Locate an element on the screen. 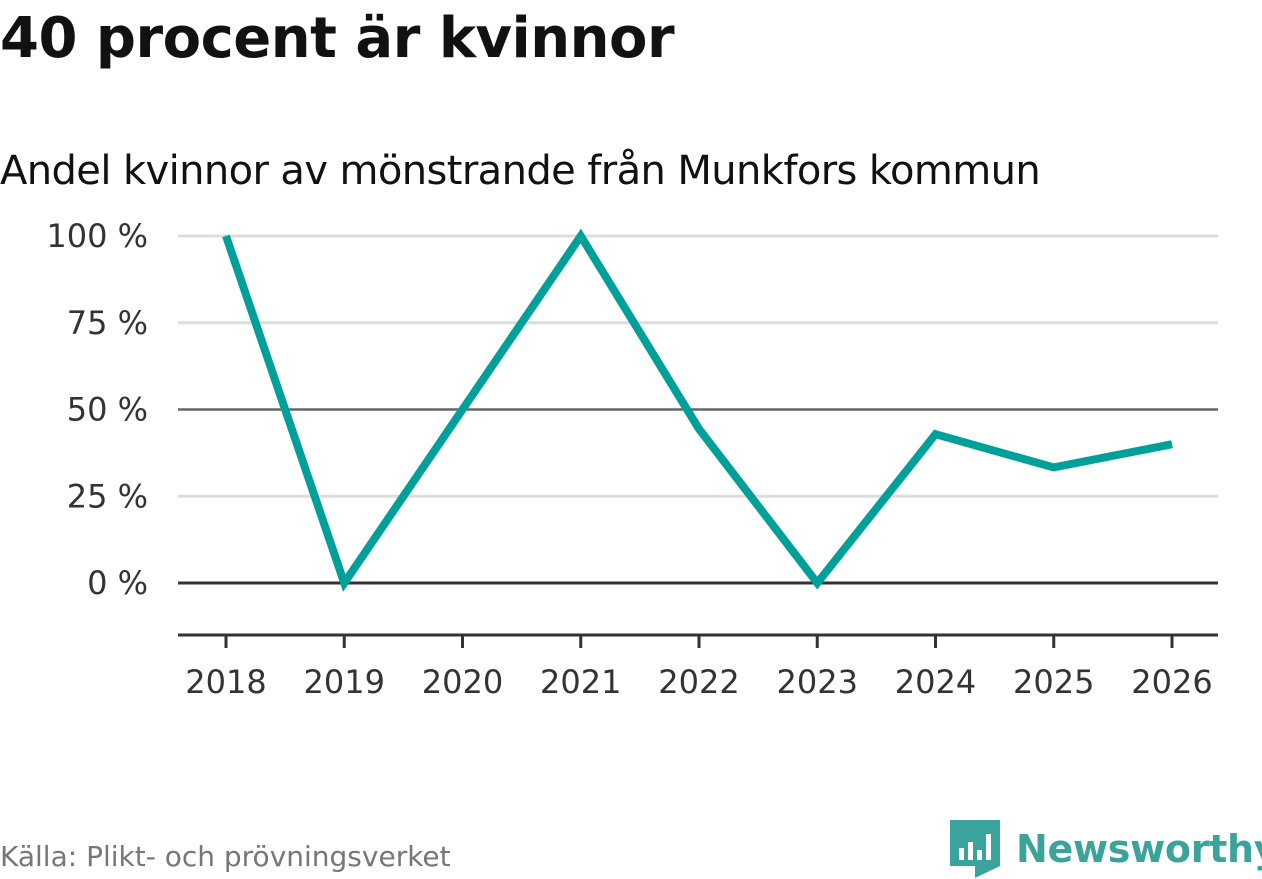 The height and width of the screenshot is (879, 1262). brand-name: Newsworthy is located at coordinates (1139, 849).